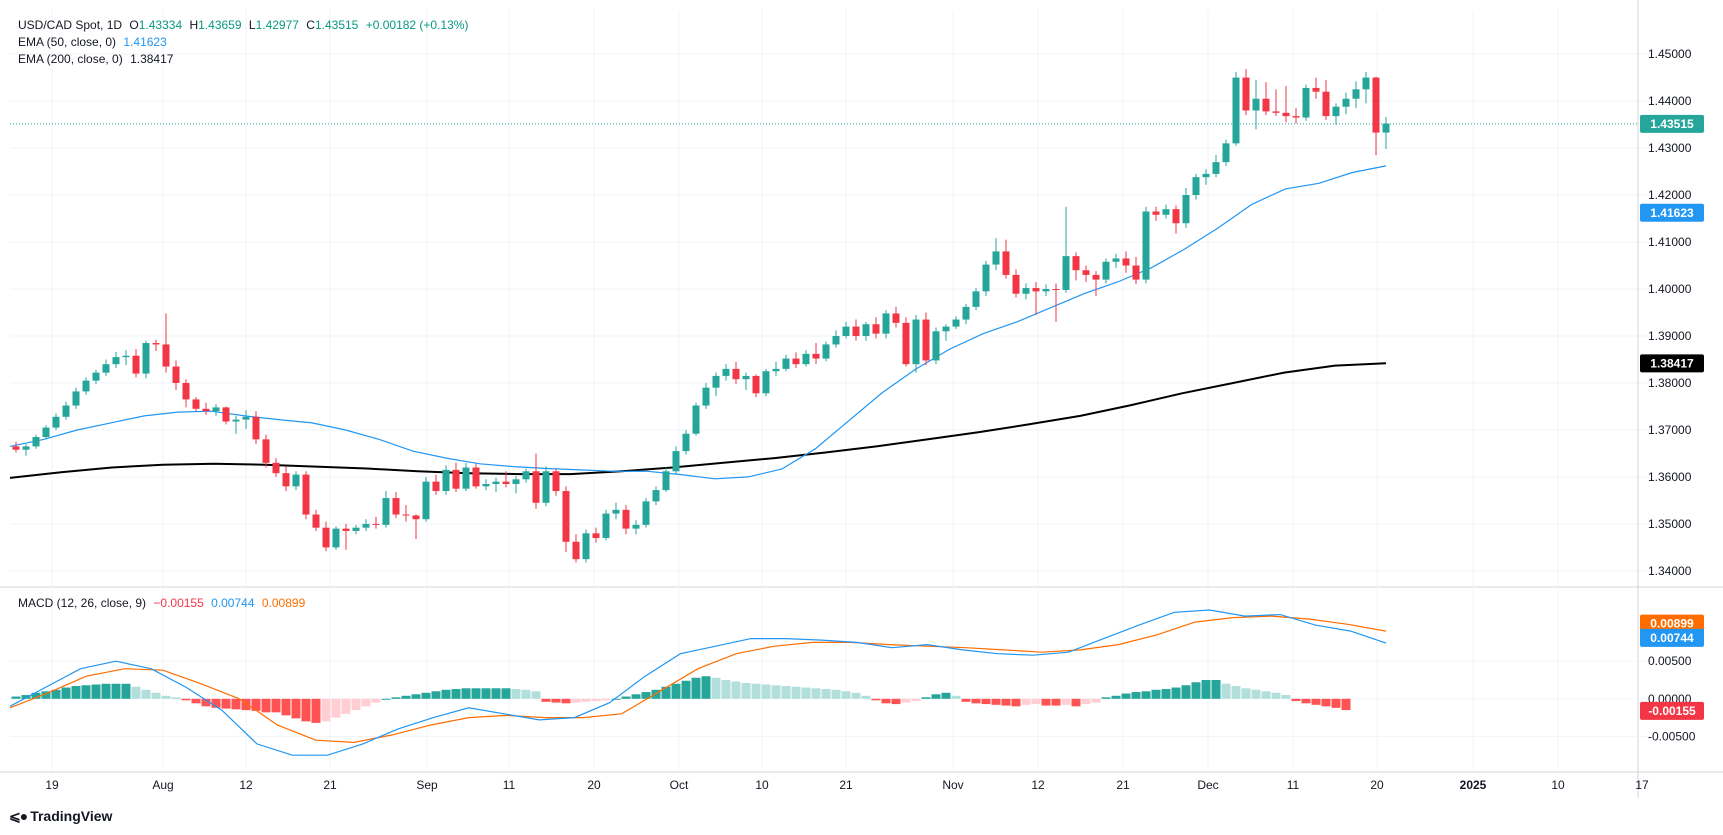  I want to click on time-tick-label: 17, so click(1642, 785).